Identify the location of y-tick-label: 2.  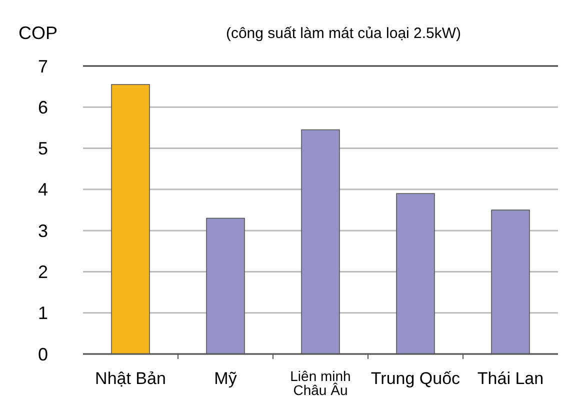
(43, 272).